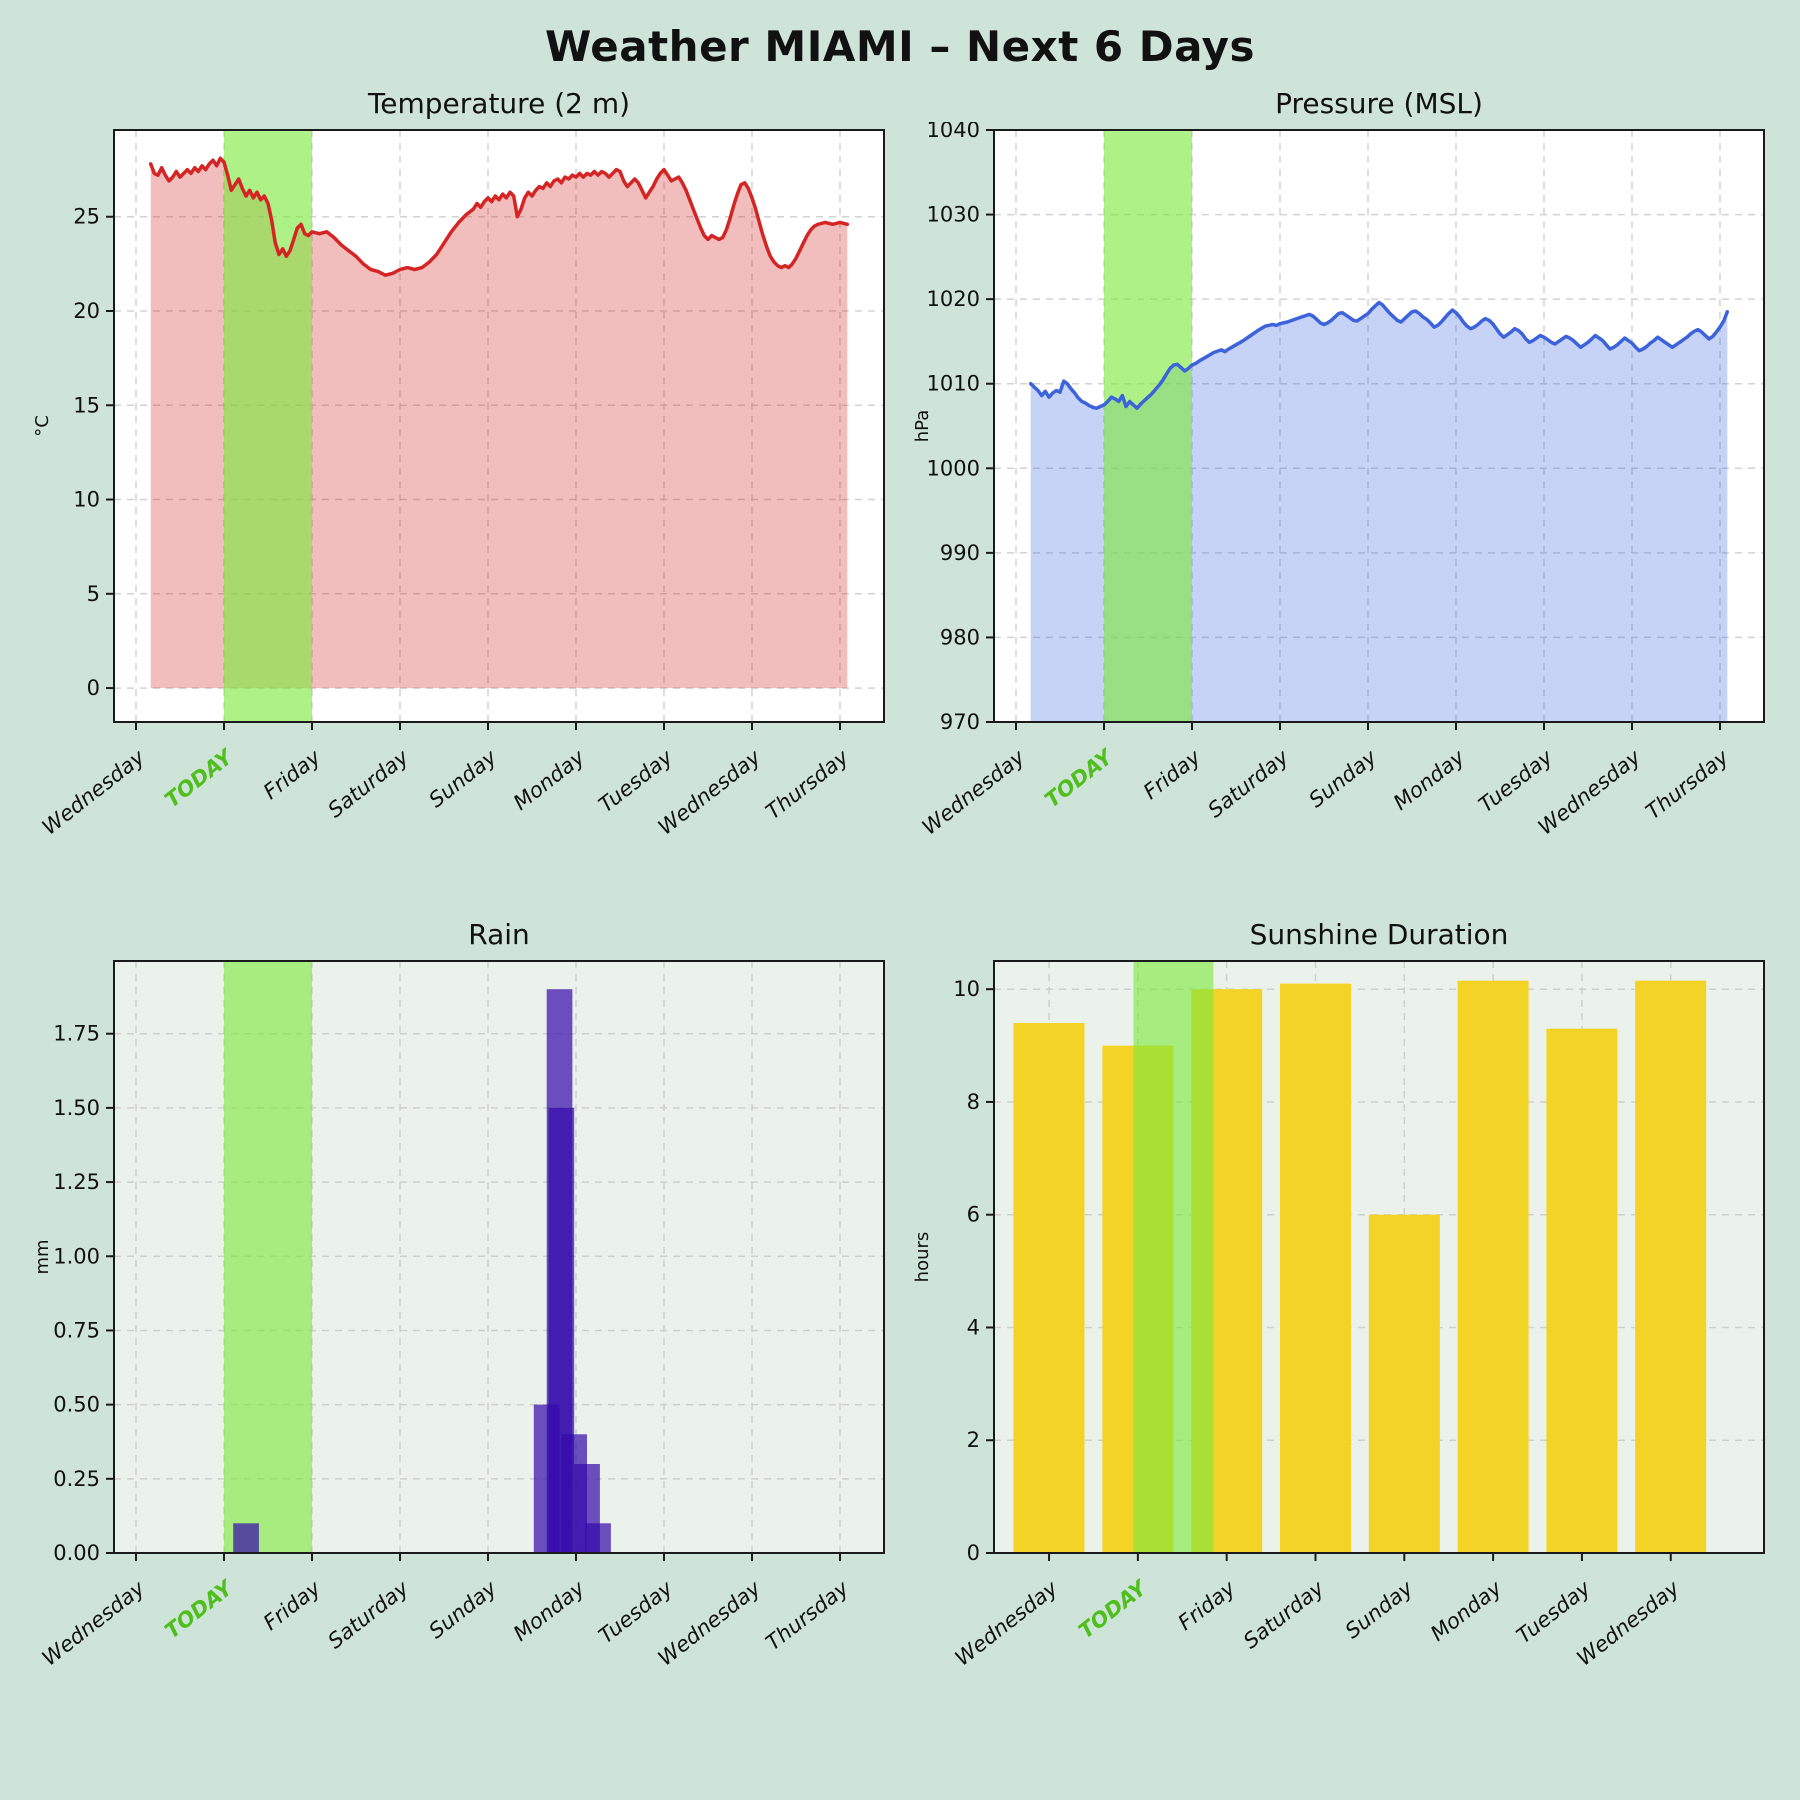 This screenshot has width=1800, height=1800. What do you see at coordinates (42, 1256) in the screenshot?
I see `y-axis-label: mm` at bounding box center [42, 1256].